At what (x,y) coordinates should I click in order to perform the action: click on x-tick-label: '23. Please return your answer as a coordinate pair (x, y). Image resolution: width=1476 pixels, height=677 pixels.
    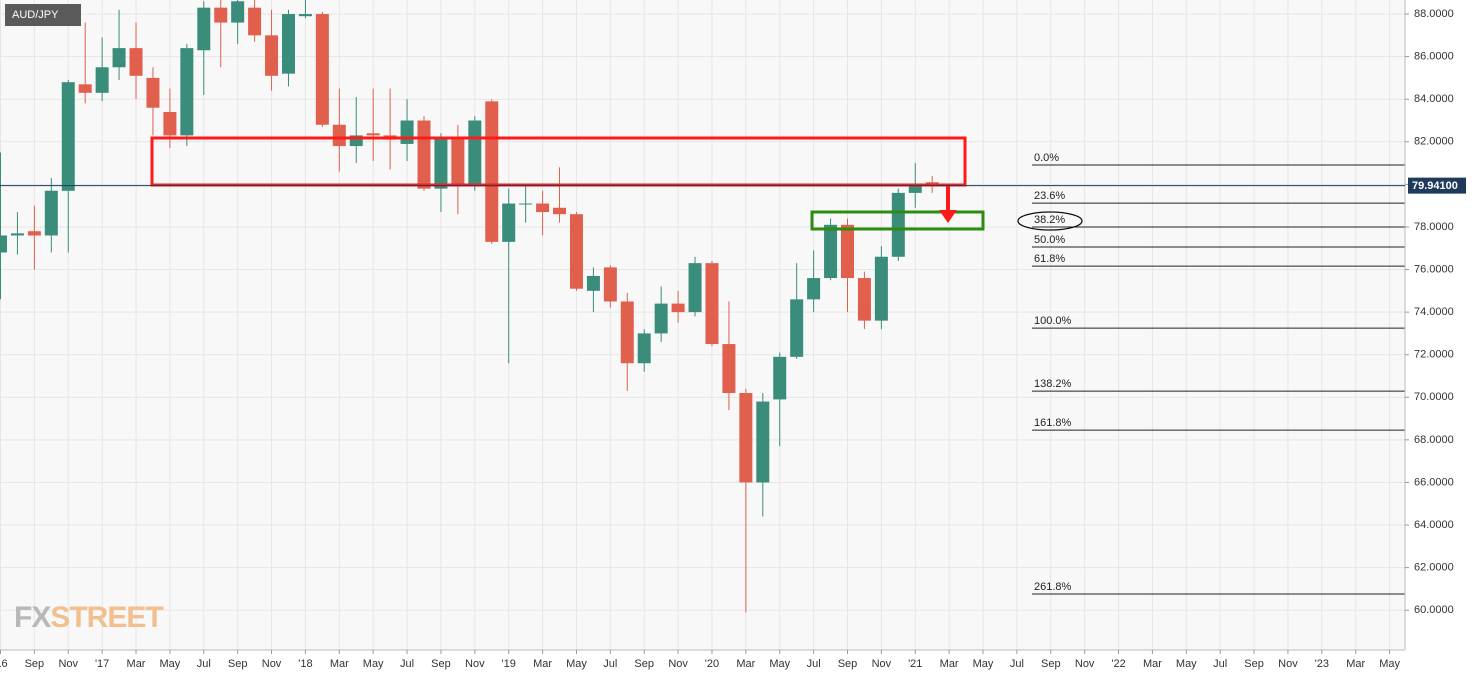
    Looking at the image, I should click on (1322, 664).